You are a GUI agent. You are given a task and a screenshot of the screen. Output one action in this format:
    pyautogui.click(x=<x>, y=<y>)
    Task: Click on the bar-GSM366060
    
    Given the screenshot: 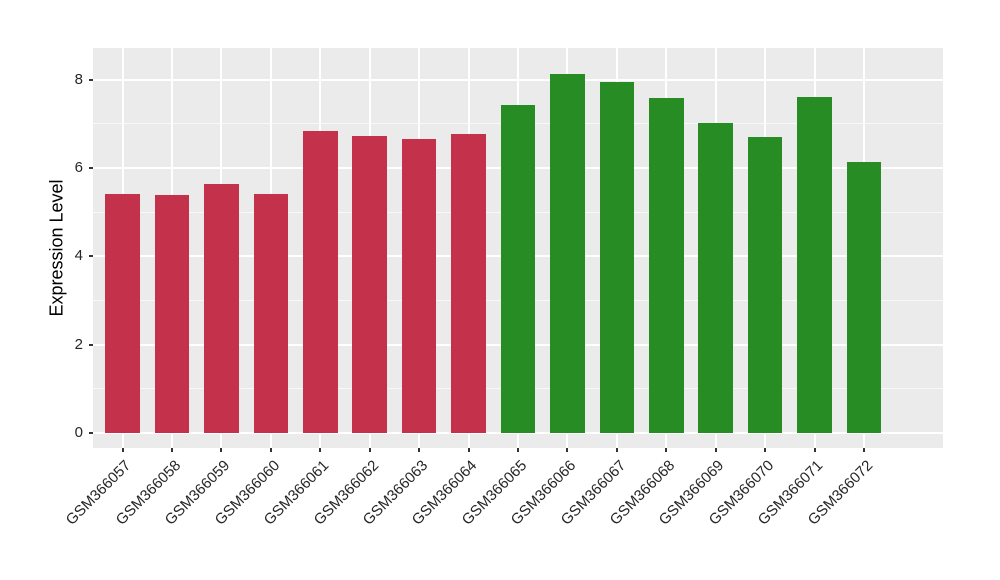 What is the action you would take?
    pyautogui.click(x=271, y=313)
    